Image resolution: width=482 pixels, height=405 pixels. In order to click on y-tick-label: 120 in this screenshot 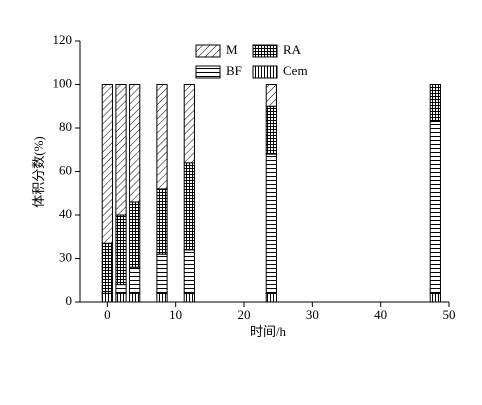, I will do `click(63, 39)`.